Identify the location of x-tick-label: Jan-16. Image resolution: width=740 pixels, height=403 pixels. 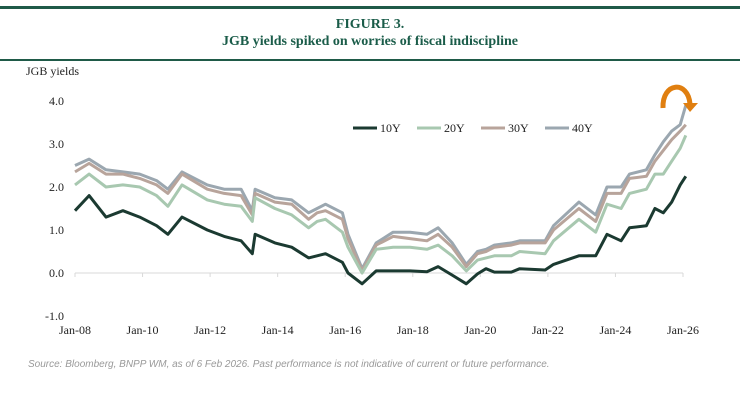
(345, 330).